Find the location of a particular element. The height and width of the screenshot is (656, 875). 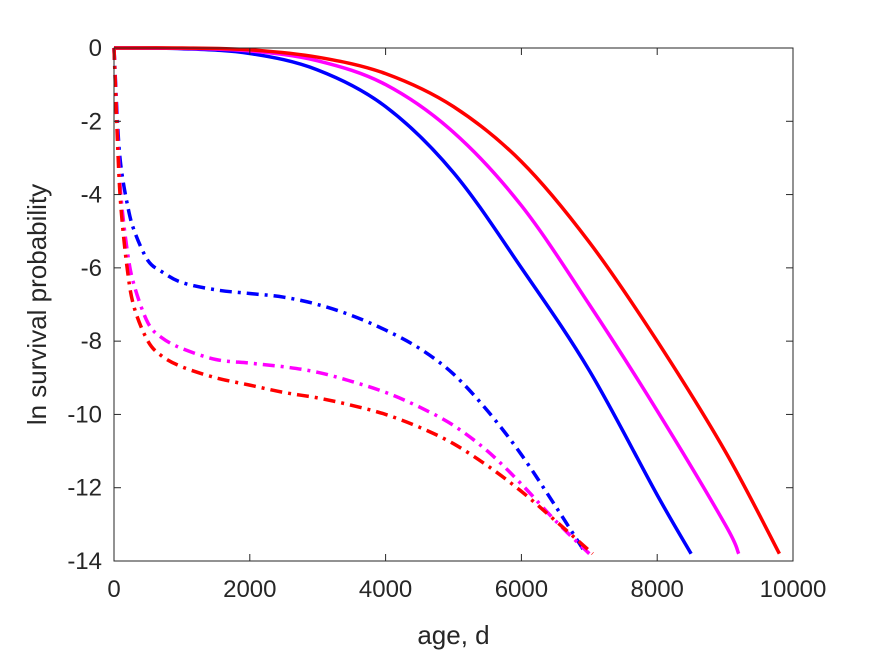

x-tick-label: 2000 is located at coordinates (249, 589).